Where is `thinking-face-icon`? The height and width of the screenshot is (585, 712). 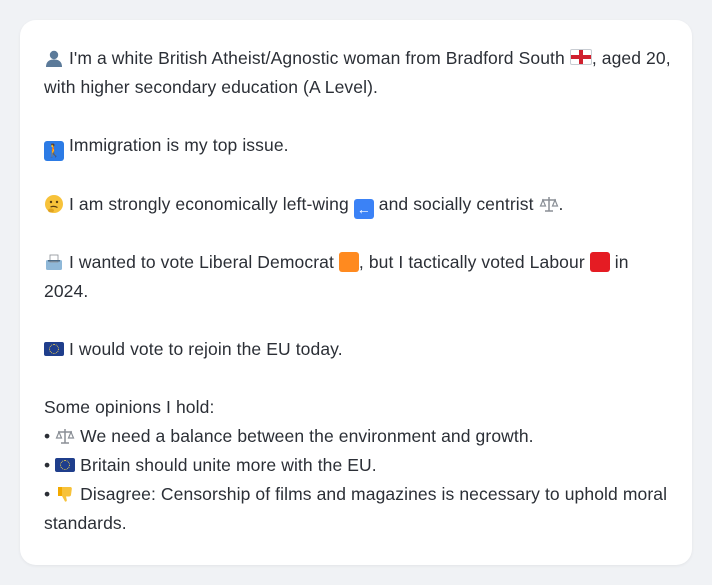
thinking-face-icon is located at coordinates (54, 204).